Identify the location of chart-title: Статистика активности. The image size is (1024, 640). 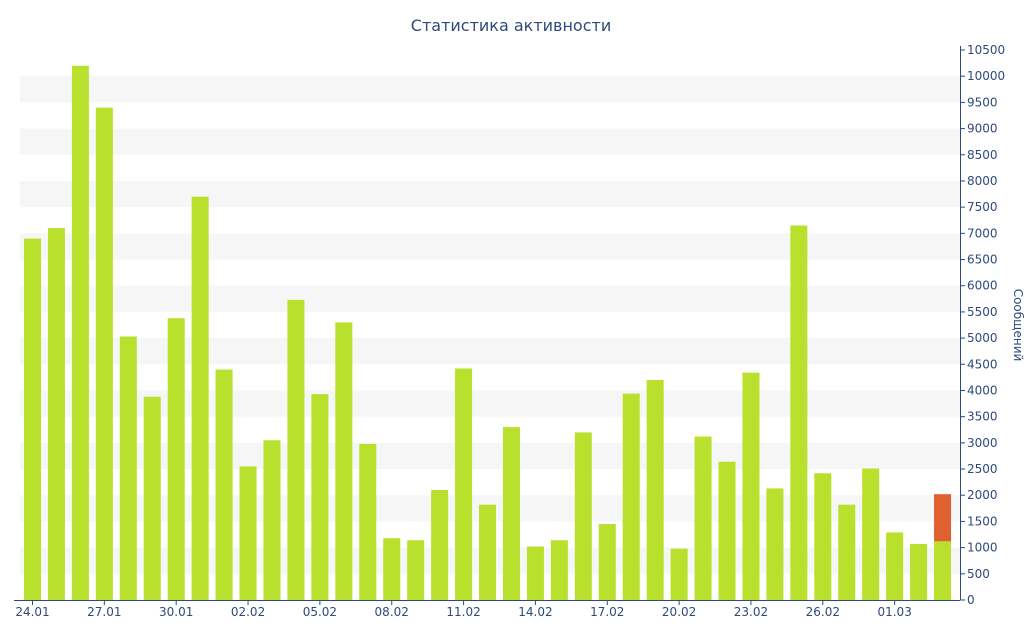
(511, 25).